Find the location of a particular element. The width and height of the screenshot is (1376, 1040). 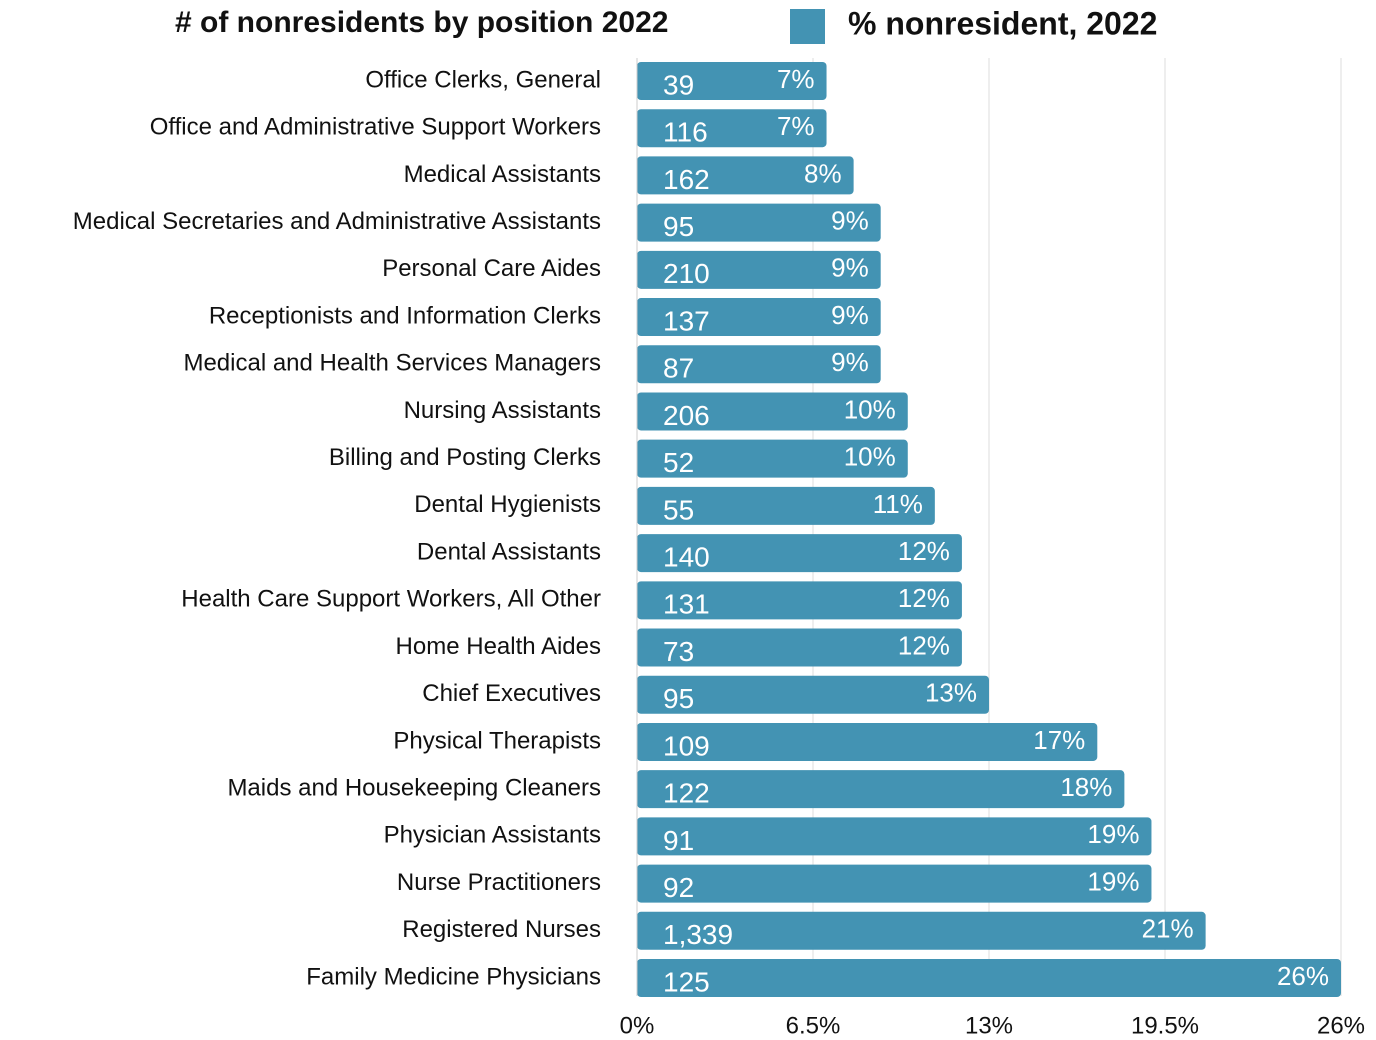

x-tick-label: 6.5% is located at coordinates (813, 1025).